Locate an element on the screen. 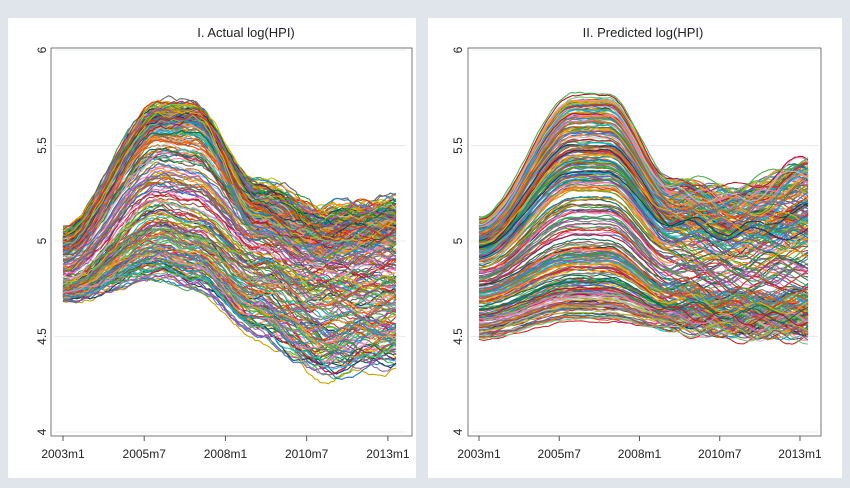  x-tick-label: 2013m1 is located at coordinates (388, 454).